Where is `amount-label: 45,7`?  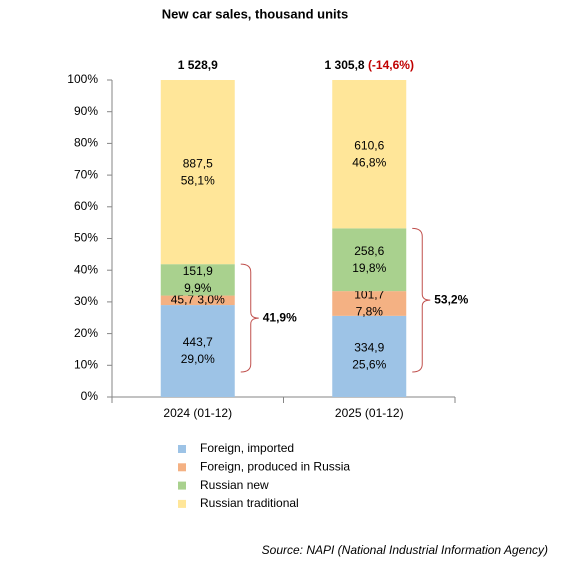 amount-label: 45,7 is located at coordinates (183, 299).